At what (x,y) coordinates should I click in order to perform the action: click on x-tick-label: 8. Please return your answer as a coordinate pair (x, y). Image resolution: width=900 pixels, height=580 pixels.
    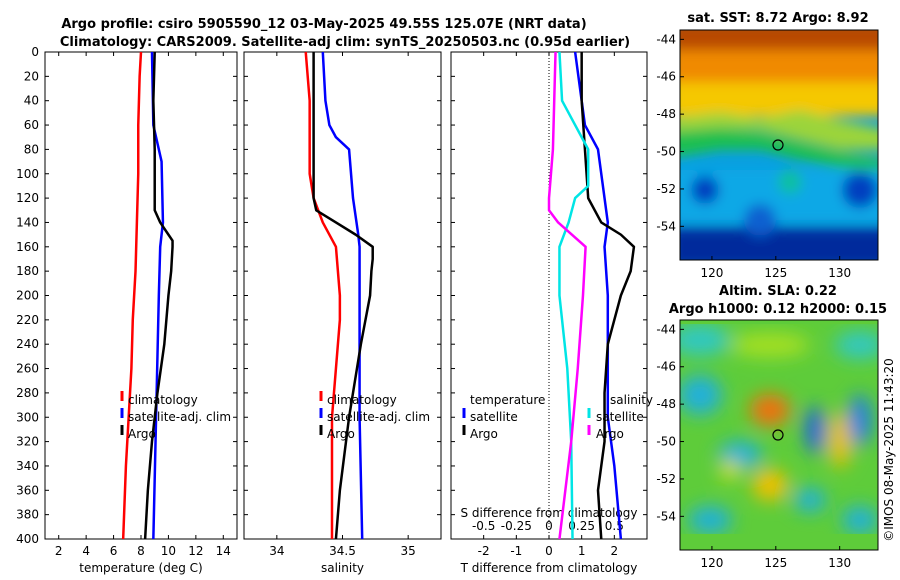
    Looking at the image, I should click on (141, 551).